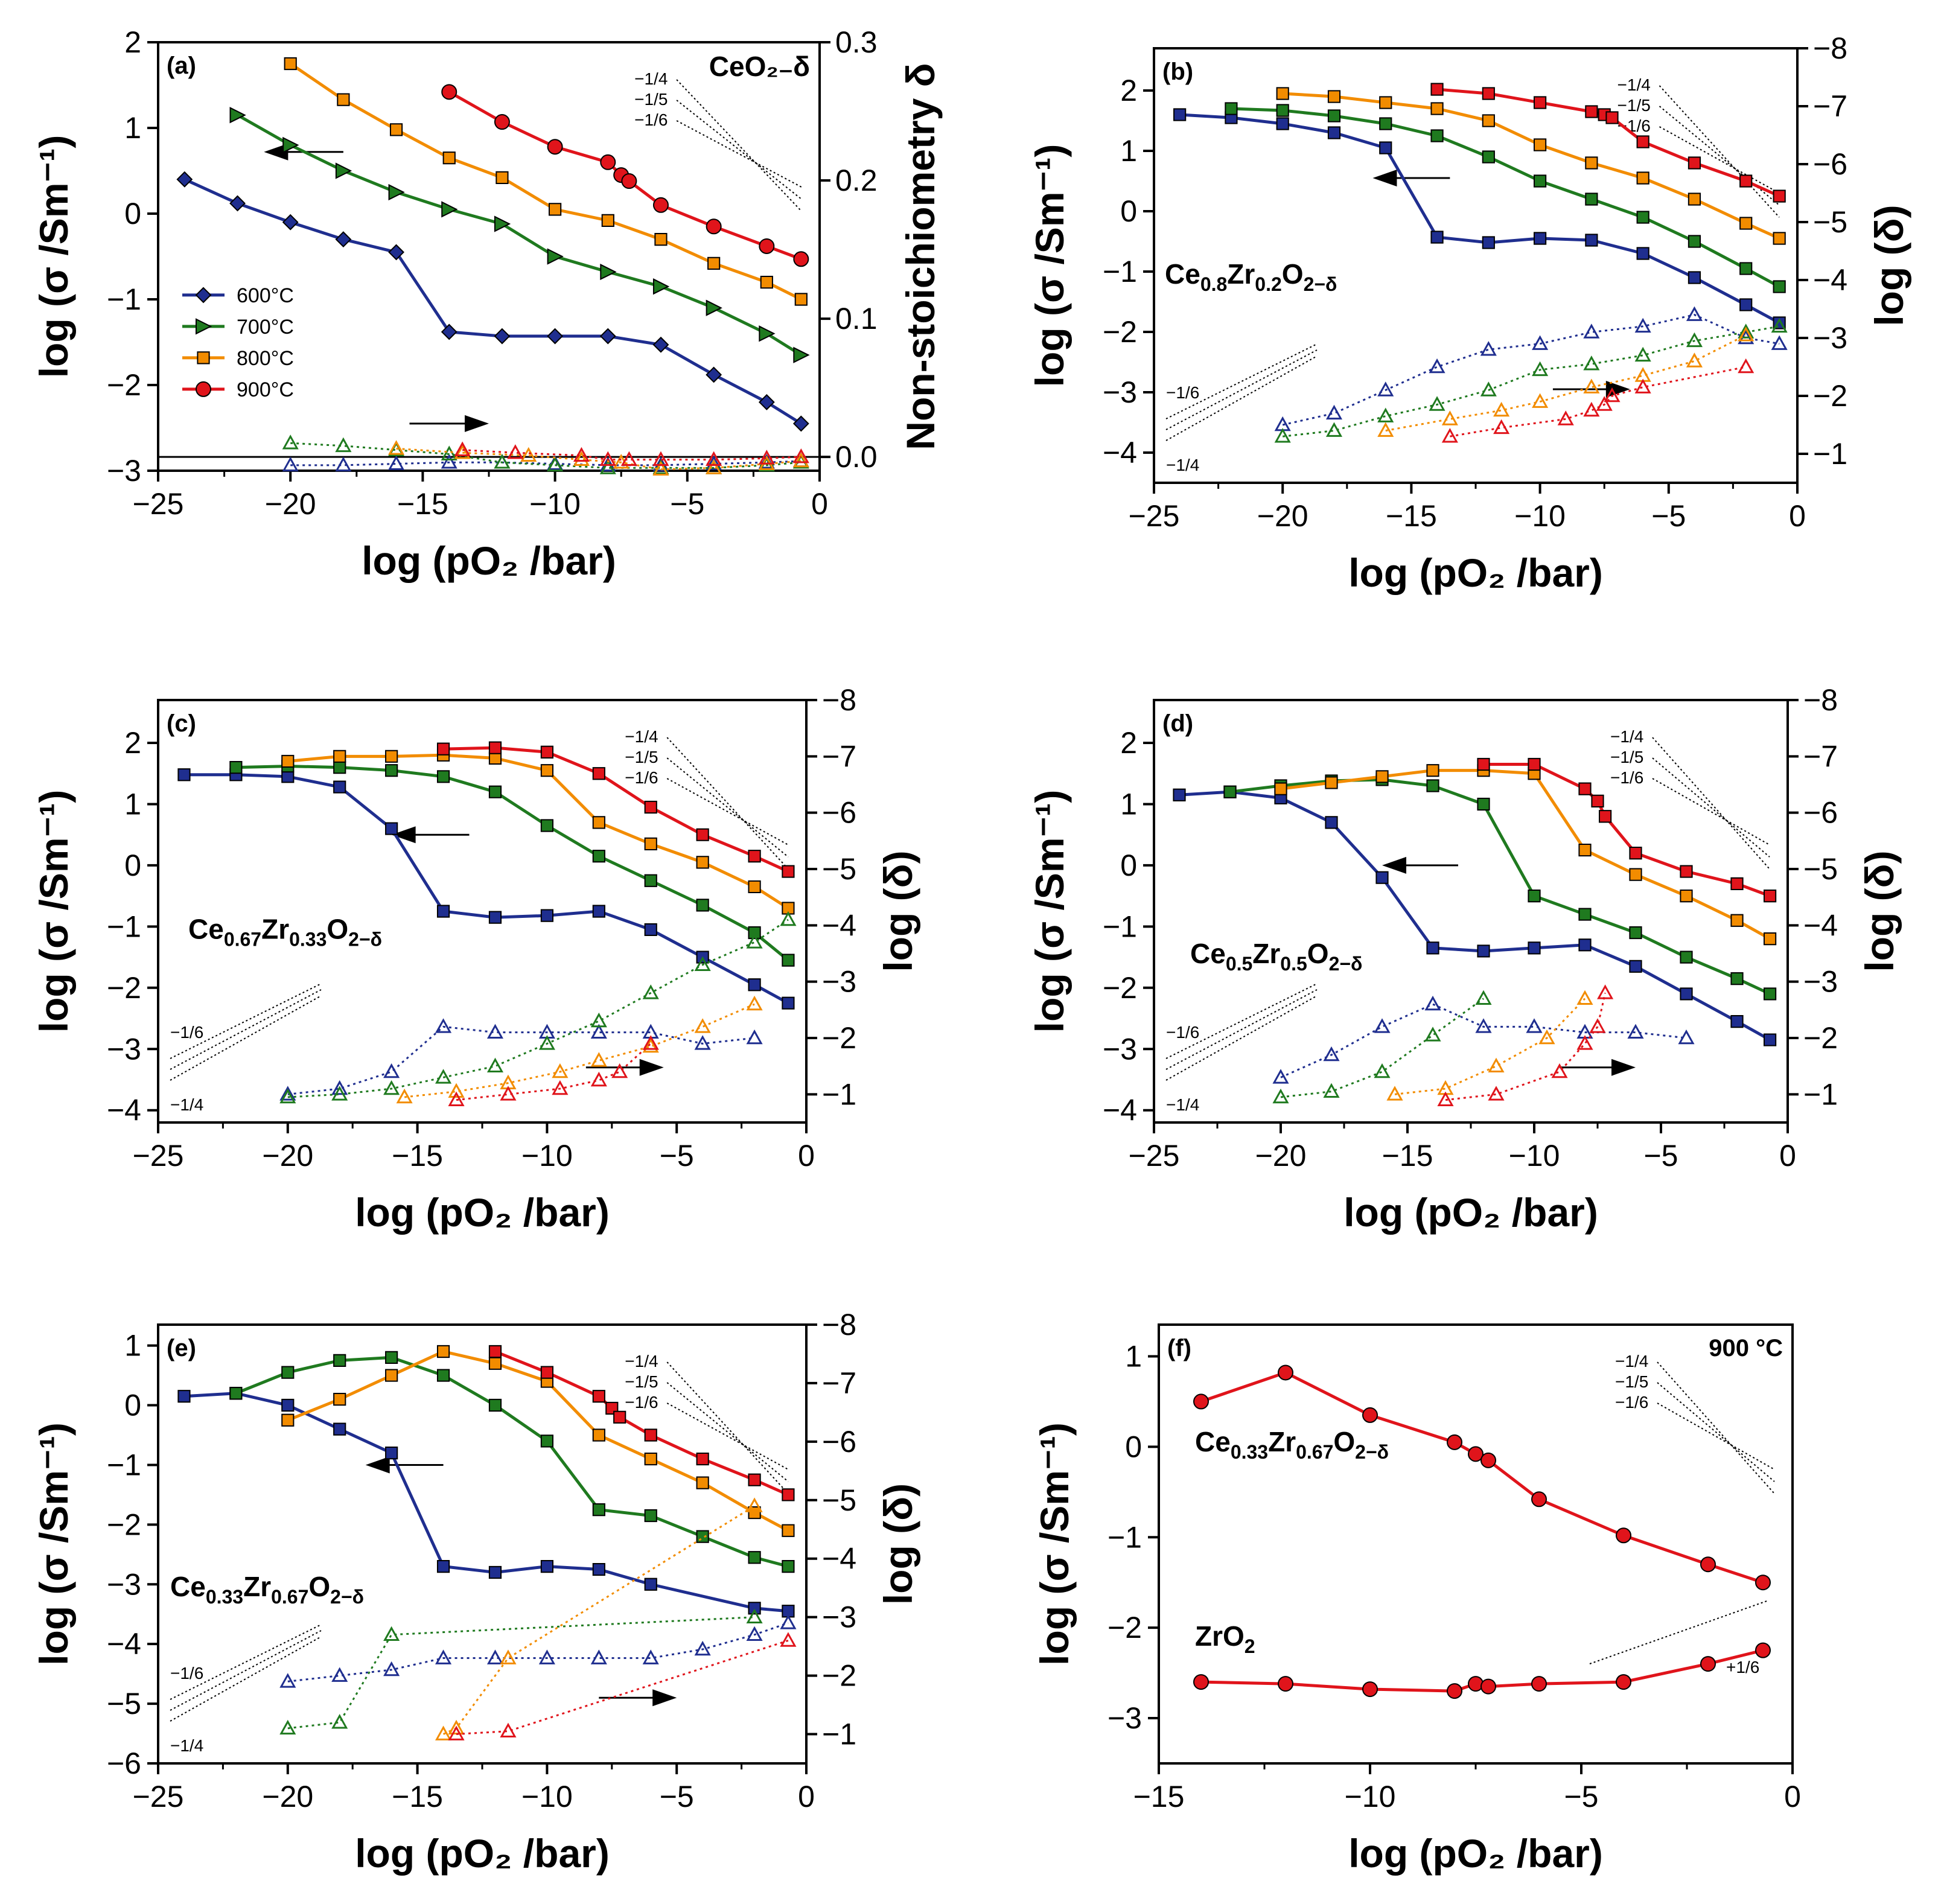  What do you see at coordinates (181, 723) in the screenshot?
I see `panel-label: (c)` at bounding box center [181, 723].